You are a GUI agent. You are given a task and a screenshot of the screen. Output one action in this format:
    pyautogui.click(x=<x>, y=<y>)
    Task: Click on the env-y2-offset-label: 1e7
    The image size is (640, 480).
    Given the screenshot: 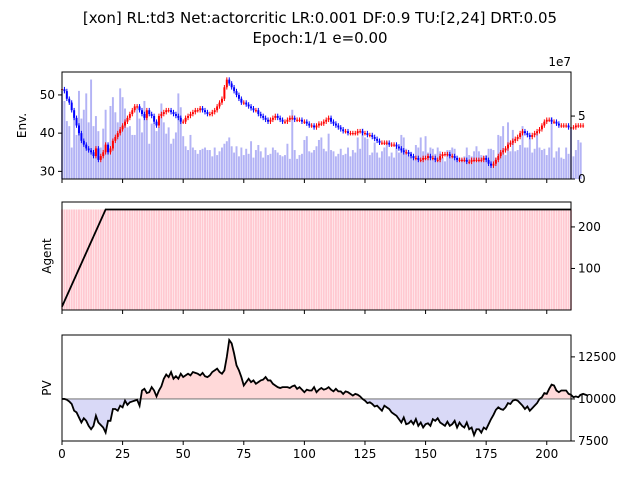 What is the action you would take?
    pyautogui.click(x=559, y=62)
    